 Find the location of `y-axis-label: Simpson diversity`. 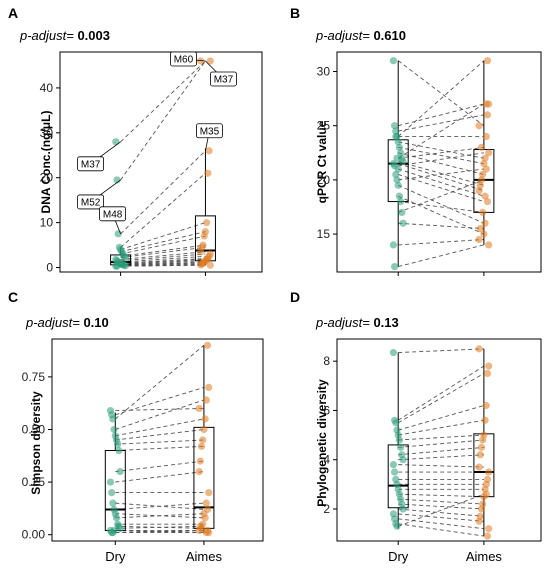

y-axis-label: Simpson diversity is located at coordinates (36, 443).